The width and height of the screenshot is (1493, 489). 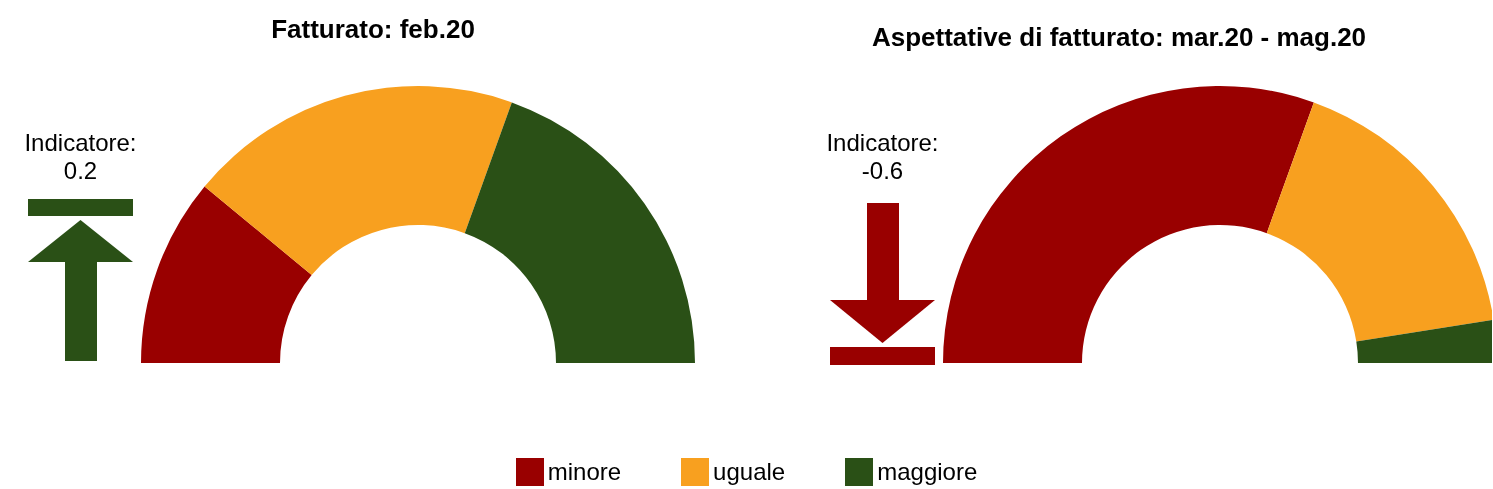 I want to click on legend-label: maggiore, so click(x=927, y=472).